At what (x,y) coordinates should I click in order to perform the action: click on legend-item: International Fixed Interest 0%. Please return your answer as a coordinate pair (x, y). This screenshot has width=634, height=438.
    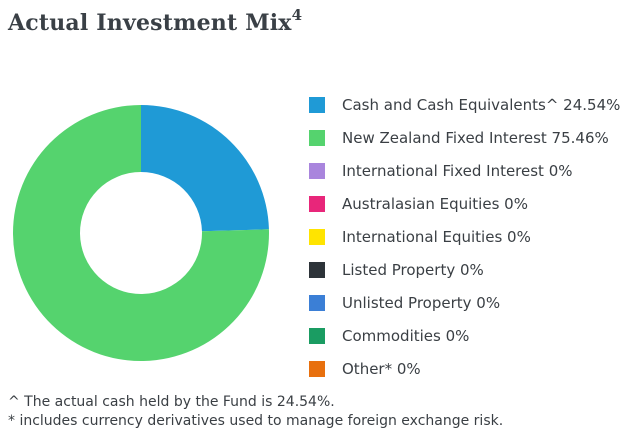
    Looking at the image, I should click on (464, 170).